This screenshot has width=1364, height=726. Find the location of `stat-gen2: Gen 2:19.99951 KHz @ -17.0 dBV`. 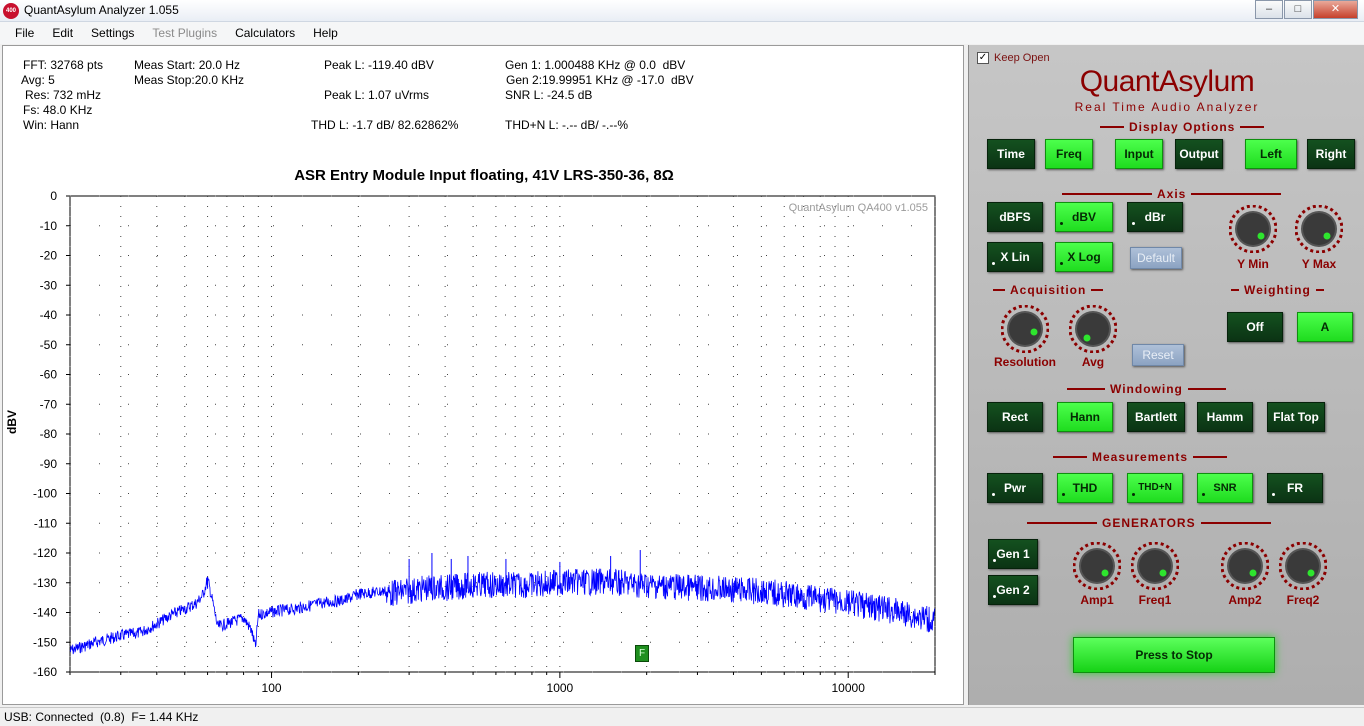

stat-gen2: Gen 2:19.99951 KHz @ -17.0 dBV is located at coordinates (600, 80).